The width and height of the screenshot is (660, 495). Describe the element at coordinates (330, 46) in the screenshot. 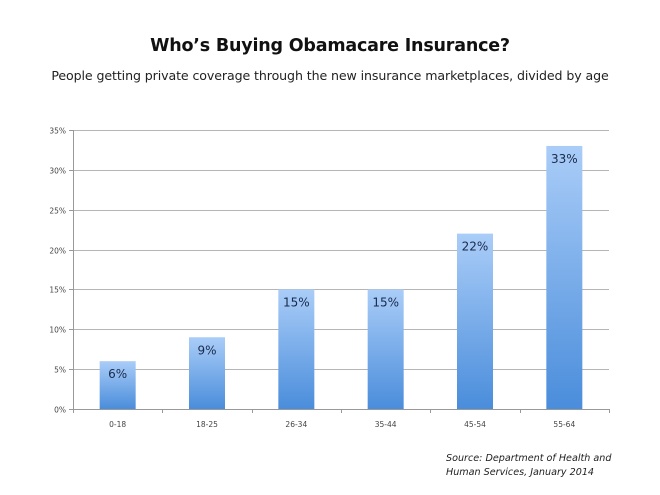

I see `chart-title: Who’s Buying Obamacare Insurance?` at that location.